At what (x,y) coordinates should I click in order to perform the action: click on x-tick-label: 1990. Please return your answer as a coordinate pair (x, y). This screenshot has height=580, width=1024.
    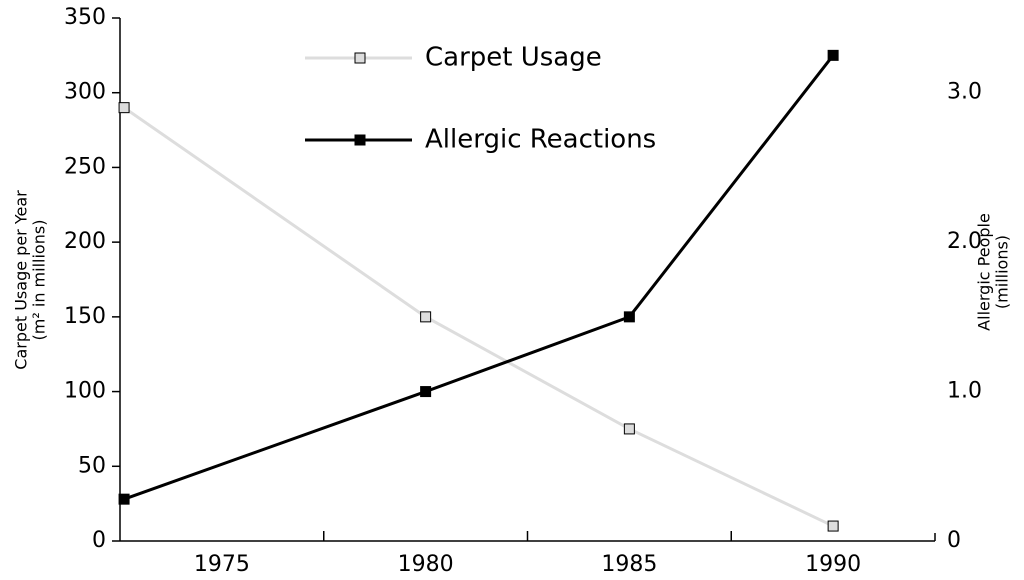
    Looking at the image, I should click on (833, 564).